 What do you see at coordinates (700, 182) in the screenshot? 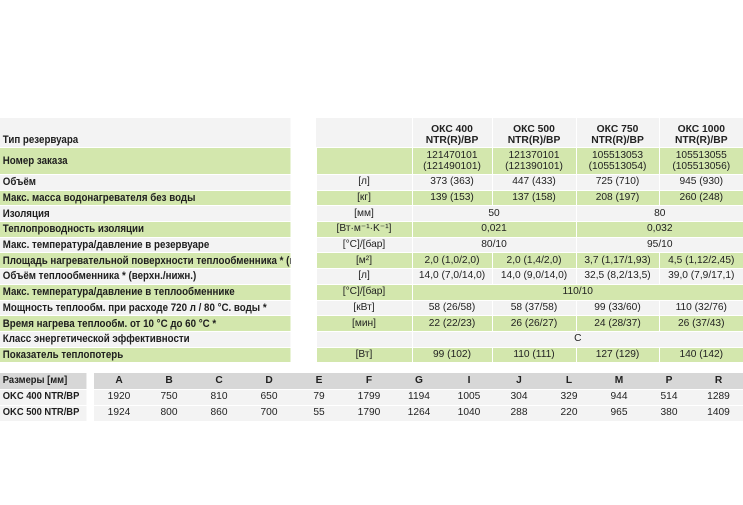
I see `value-cell: 945 (930)` at bounding box center [700, 182].